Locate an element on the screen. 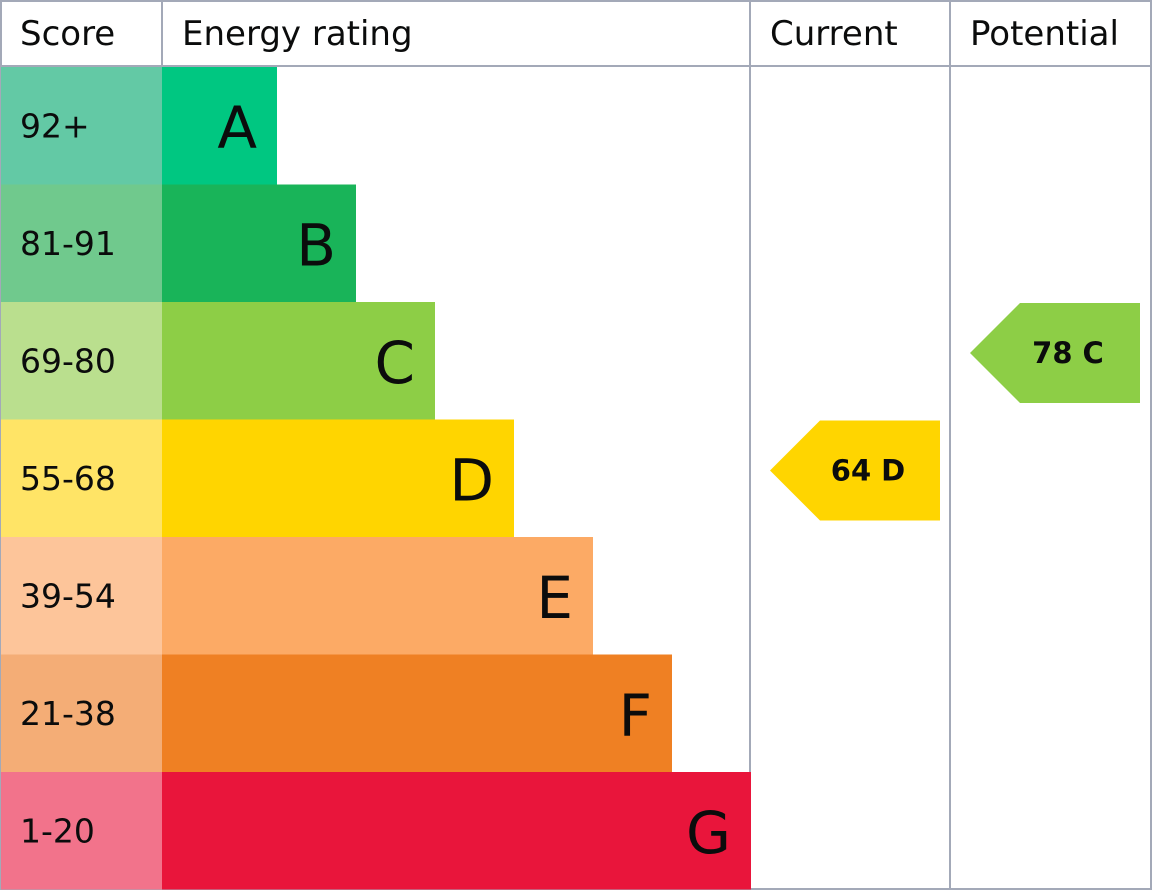  score-label: 81-91 is located at coordinates (68, 243).